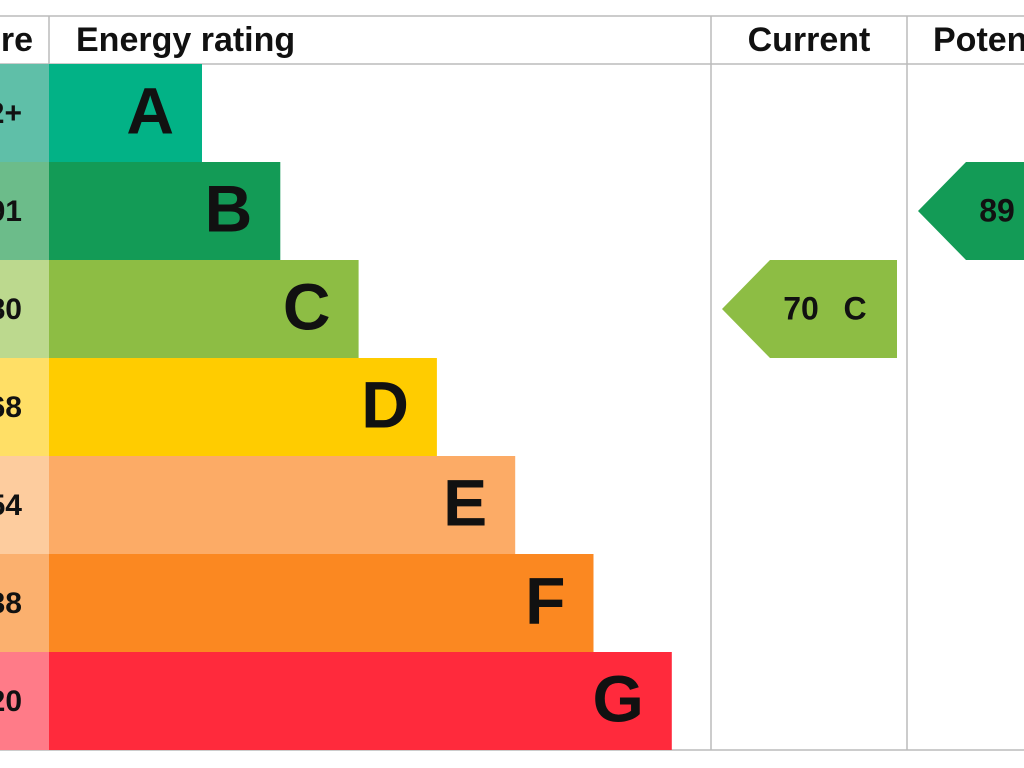  What do you see at coordinates (307, 306) in the screenshot?
I see `band-letter: C` at bounding box center [307, 306].